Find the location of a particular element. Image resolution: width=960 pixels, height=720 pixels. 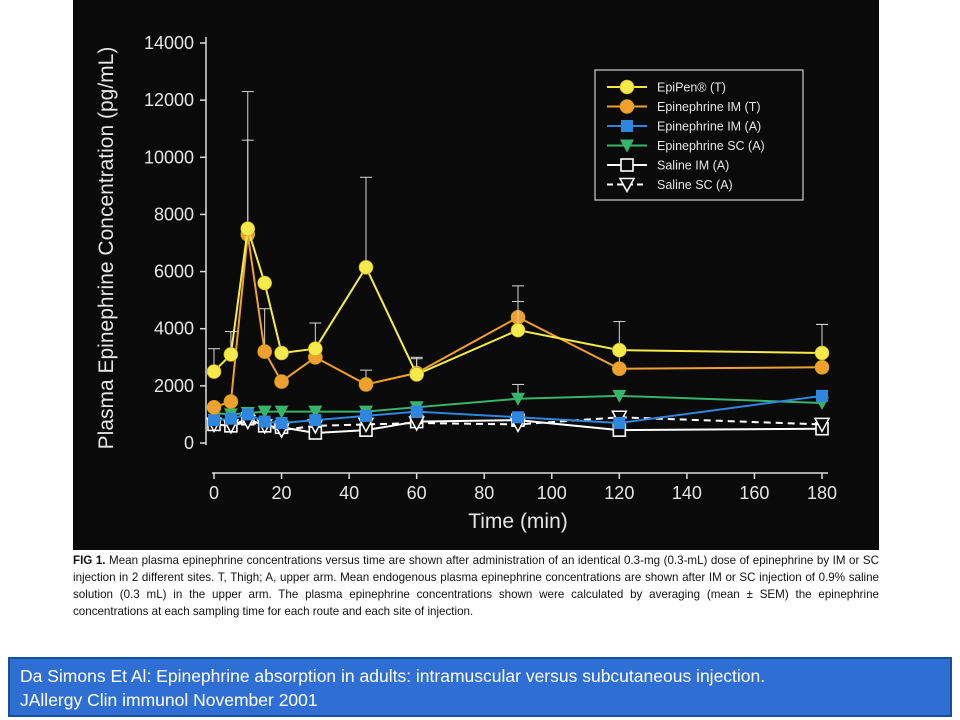

y-axis-label: Plasma Epinephrine Concentration (pg/mL) is located at coordinates (106, 248).